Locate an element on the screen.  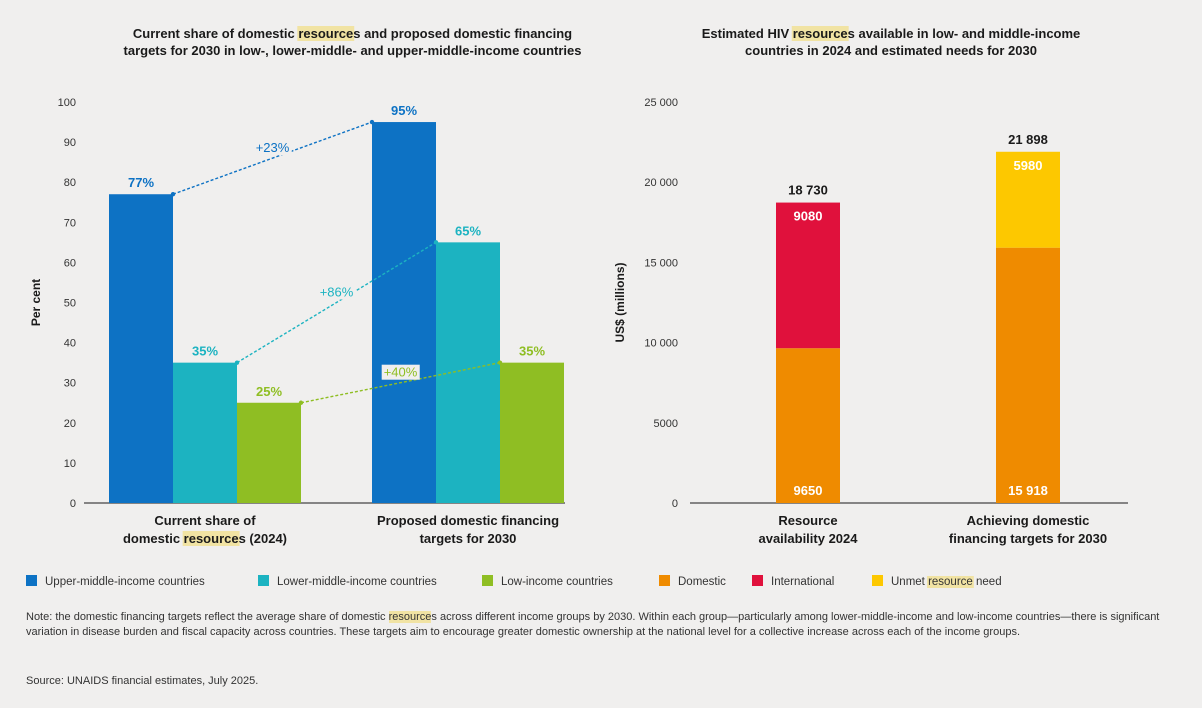
legend-label: Unmet resource need is located at coordinates (946, 582).